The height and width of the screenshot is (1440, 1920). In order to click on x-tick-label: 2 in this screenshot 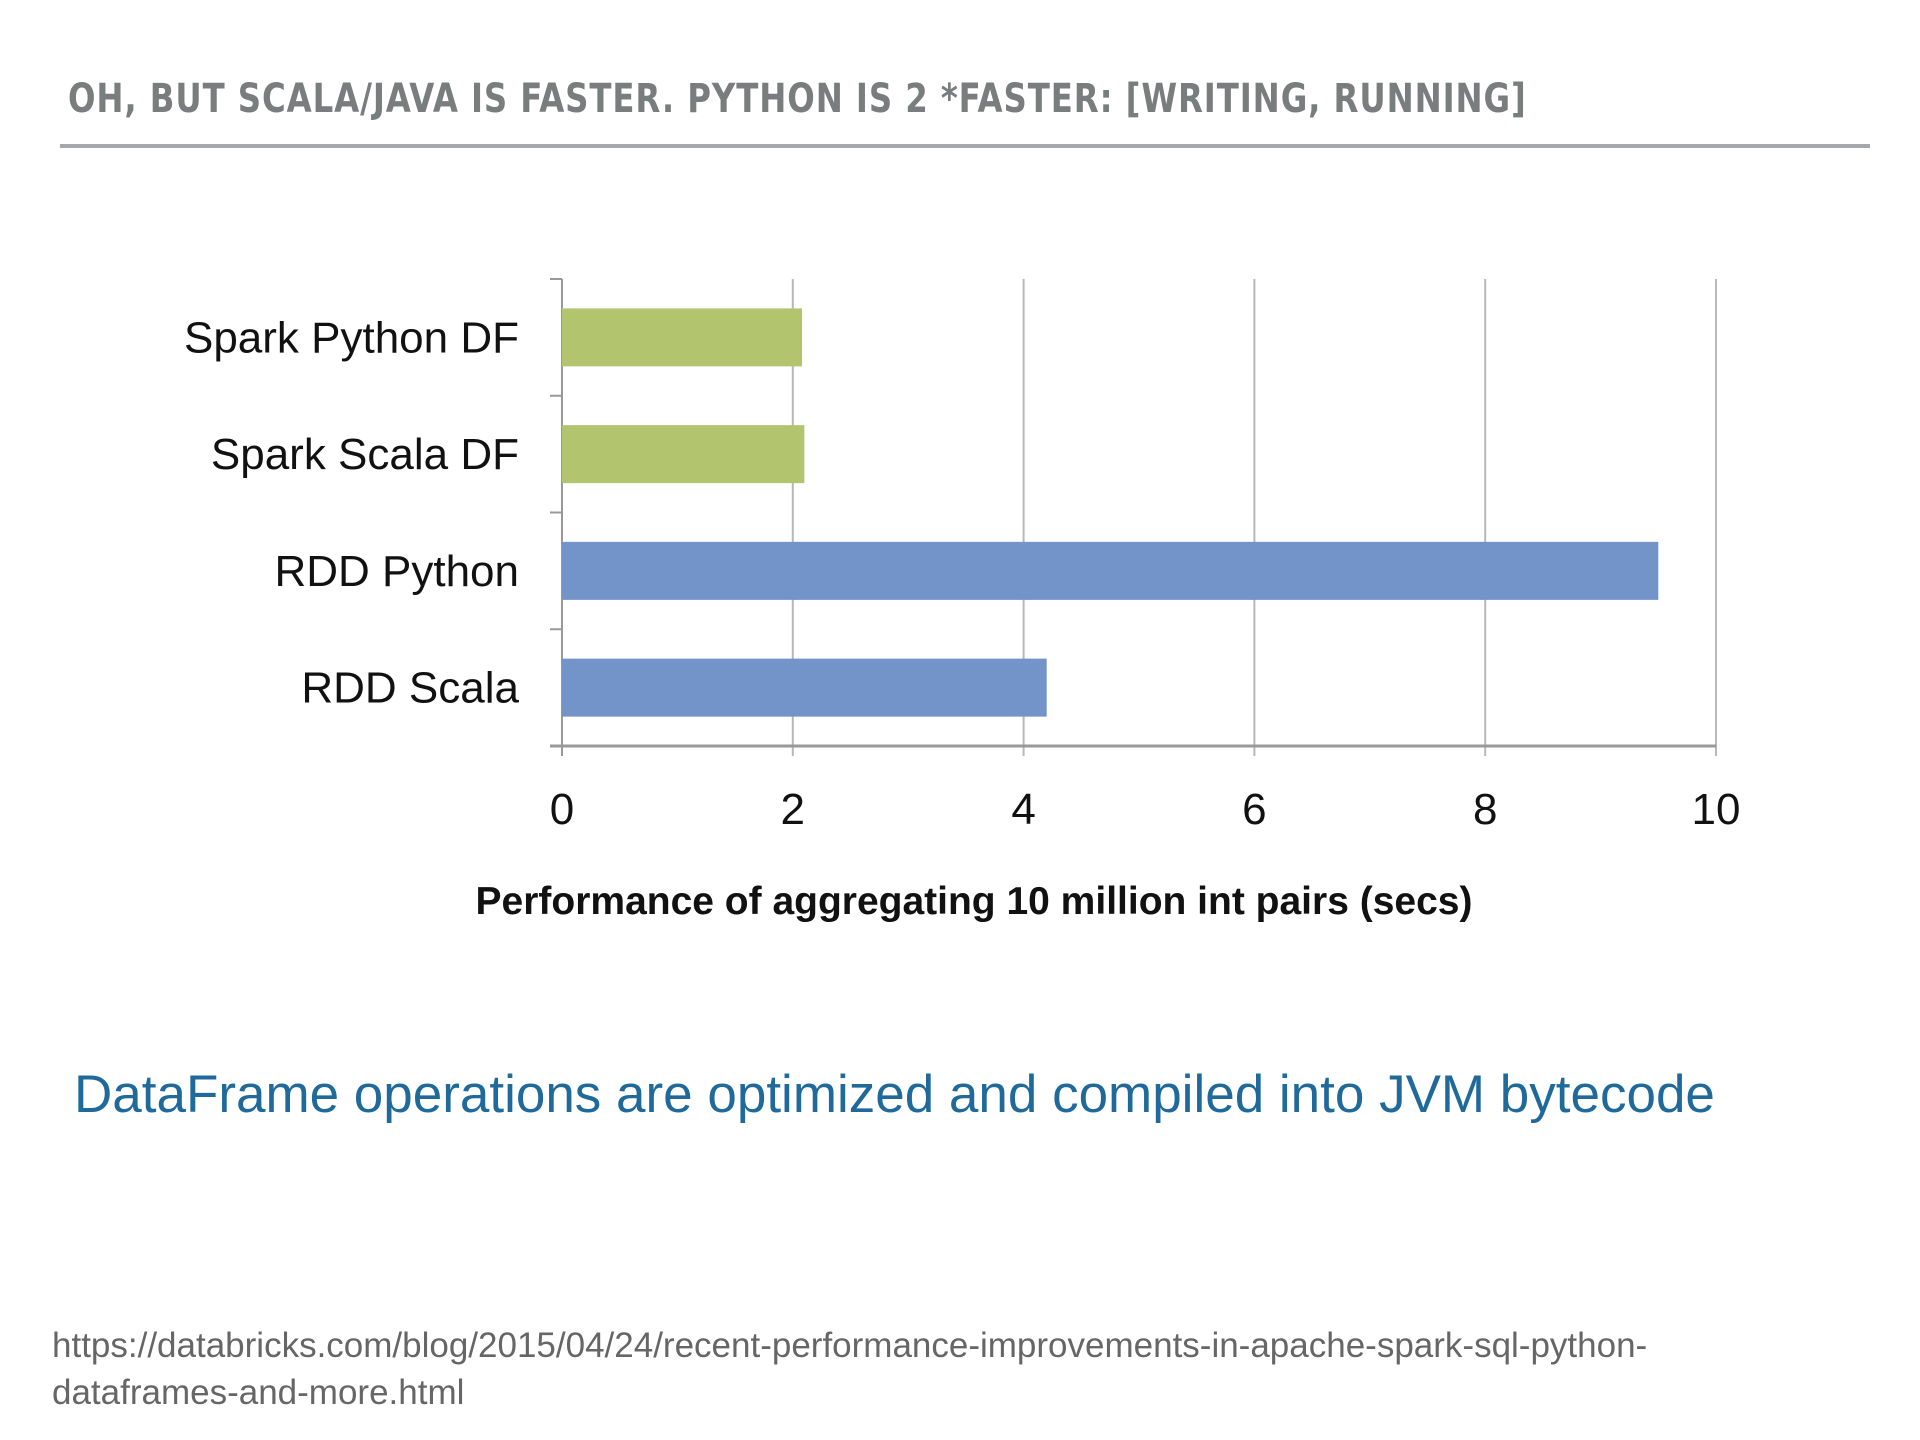, I will do `click(793, 809)`.